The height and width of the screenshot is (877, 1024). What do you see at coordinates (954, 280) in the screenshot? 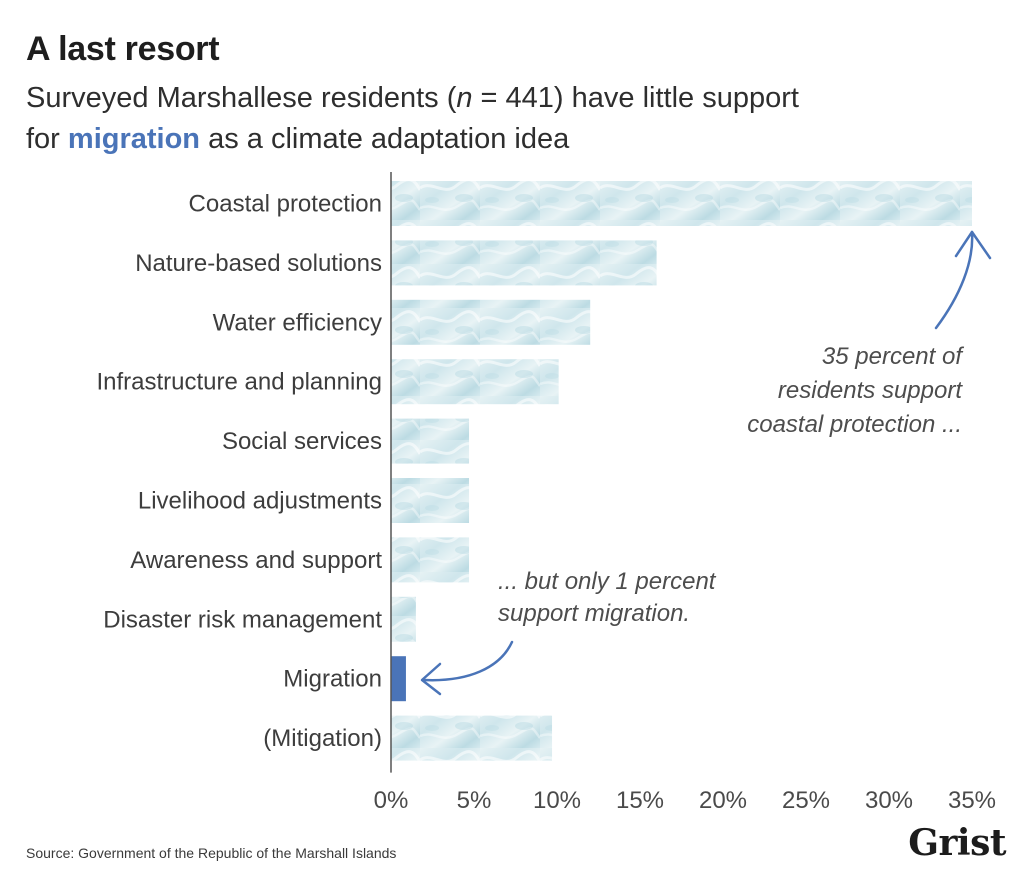
I see `annotation-arrow-coastal` at bounding box center [954, 280].